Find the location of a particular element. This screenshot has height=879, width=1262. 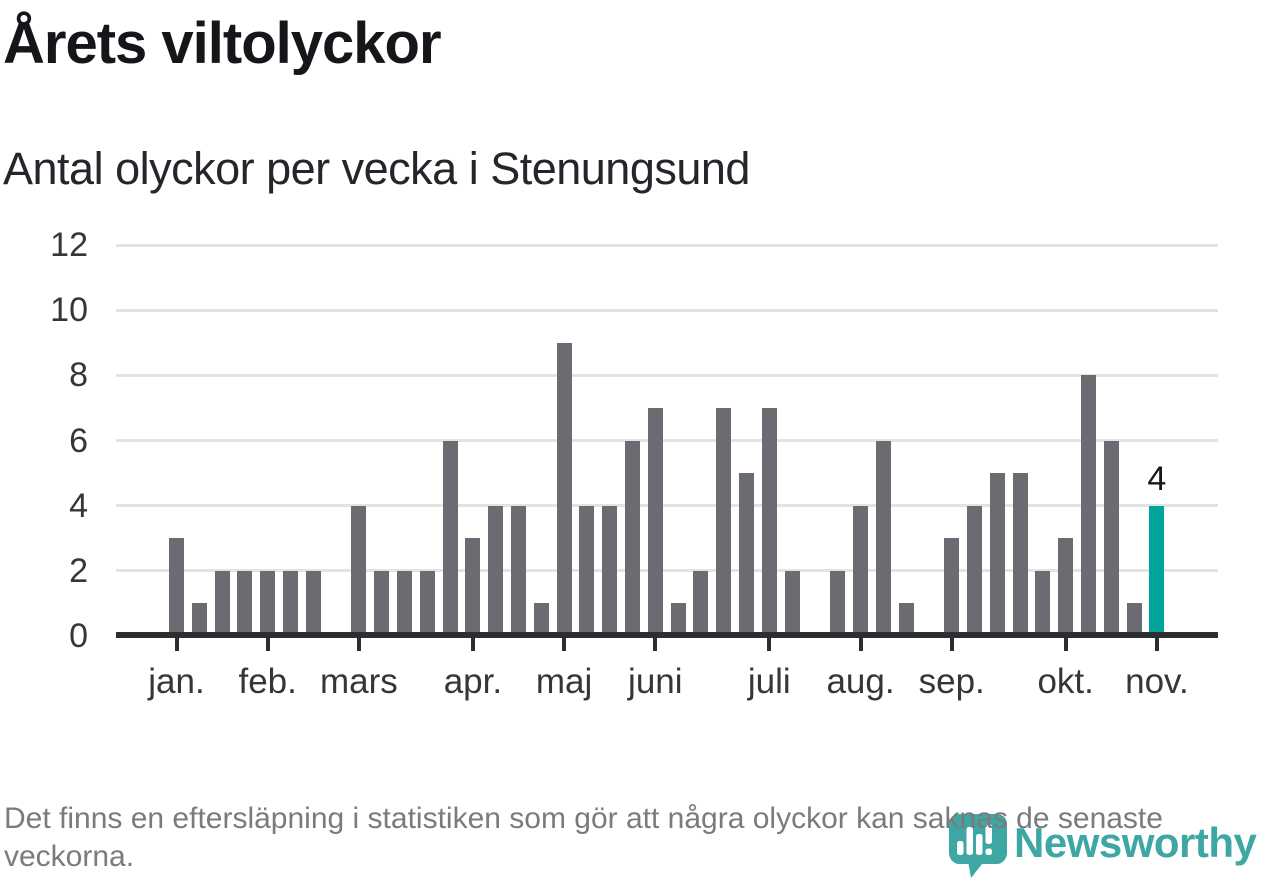

x-axis-tick-mars is located at coordinates (358, 644).